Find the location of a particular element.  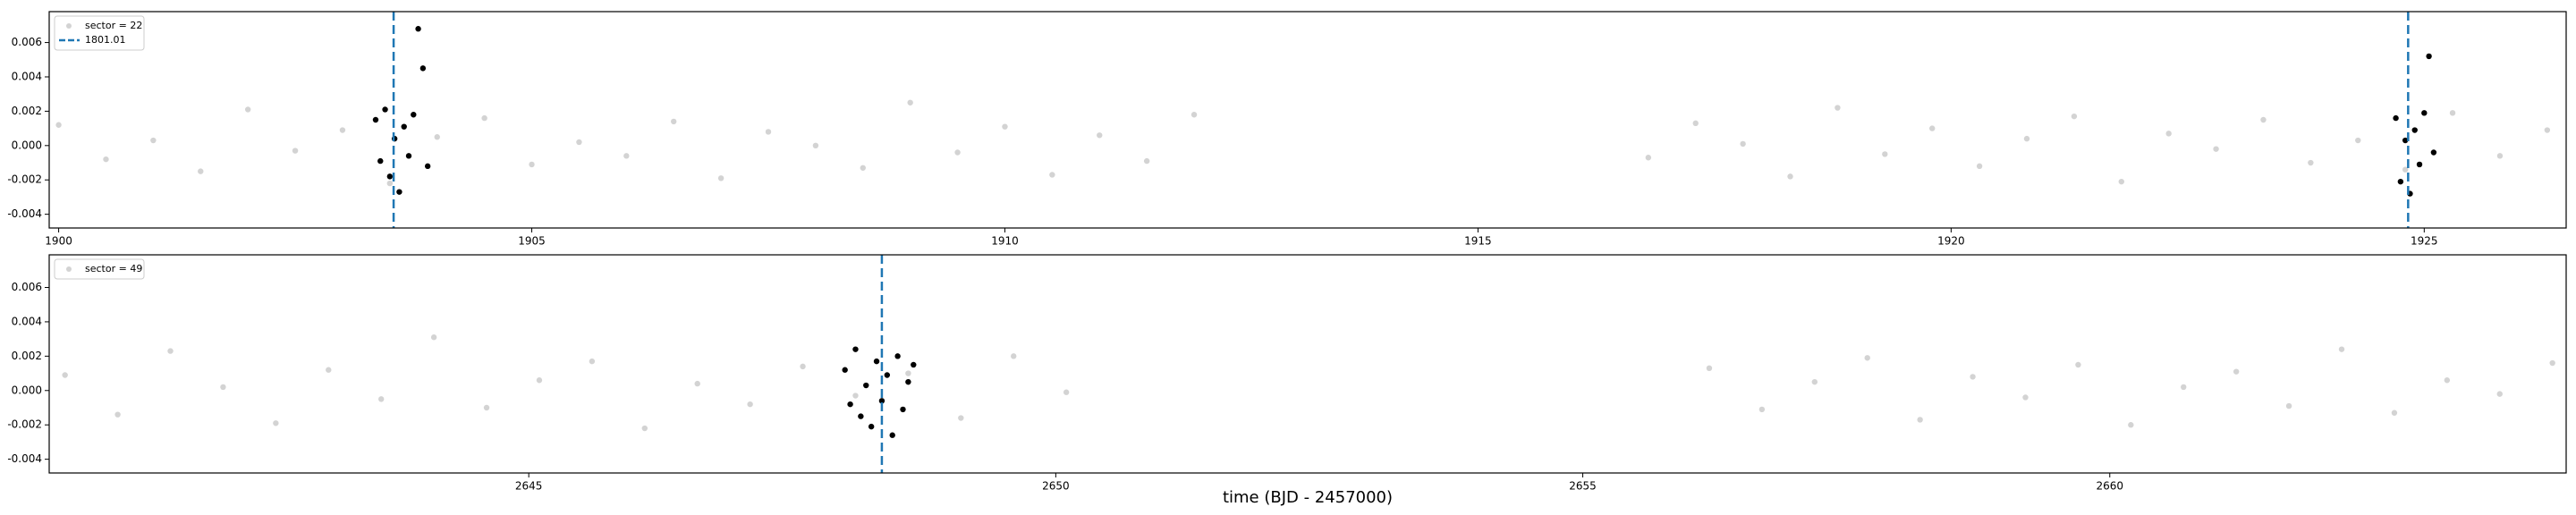

y-tick-label: -0.002 is located at coordinates (24, 424).